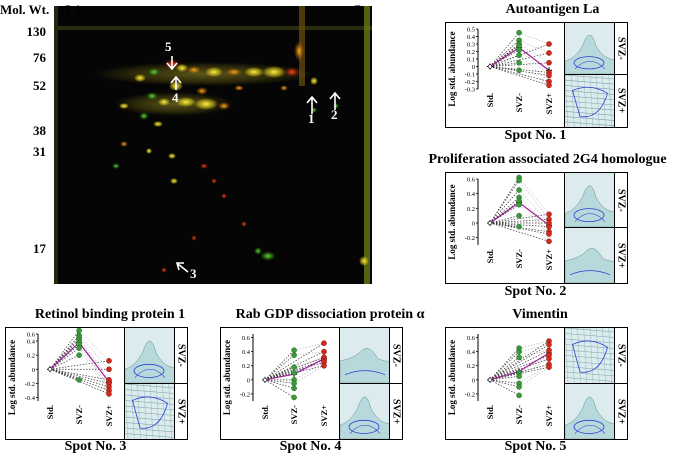 The height and width of the screenshot is (455, 675). What do you see at coordinates (330, 314) in the screenshot?
I see `panel-4-title: Rab GDP dissociation protein α` at bounding box center [330, 314].